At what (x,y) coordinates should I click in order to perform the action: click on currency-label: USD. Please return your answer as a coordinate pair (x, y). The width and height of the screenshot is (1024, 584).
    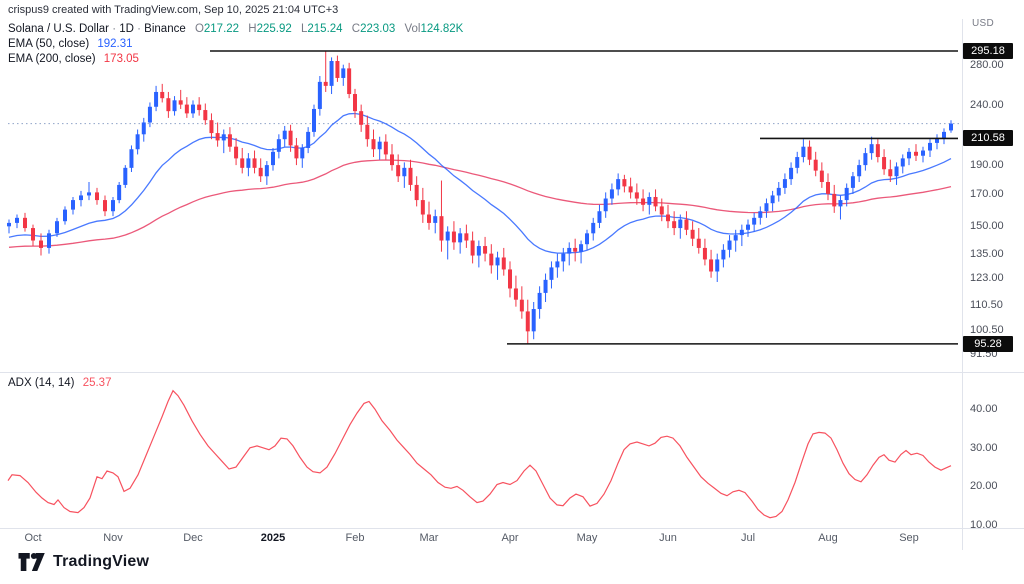
    Looking at the image, I should click on (983, 23).